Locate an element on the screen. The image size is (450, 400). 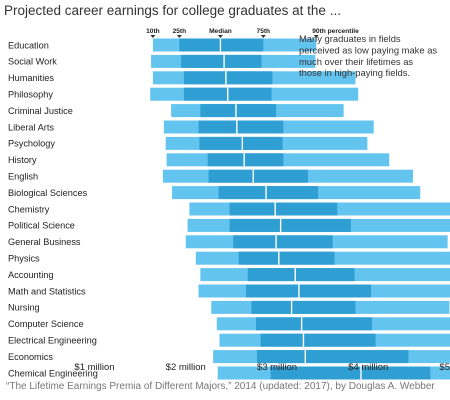
category-label: Chemical Engineering is located at coordinates (53, 373).